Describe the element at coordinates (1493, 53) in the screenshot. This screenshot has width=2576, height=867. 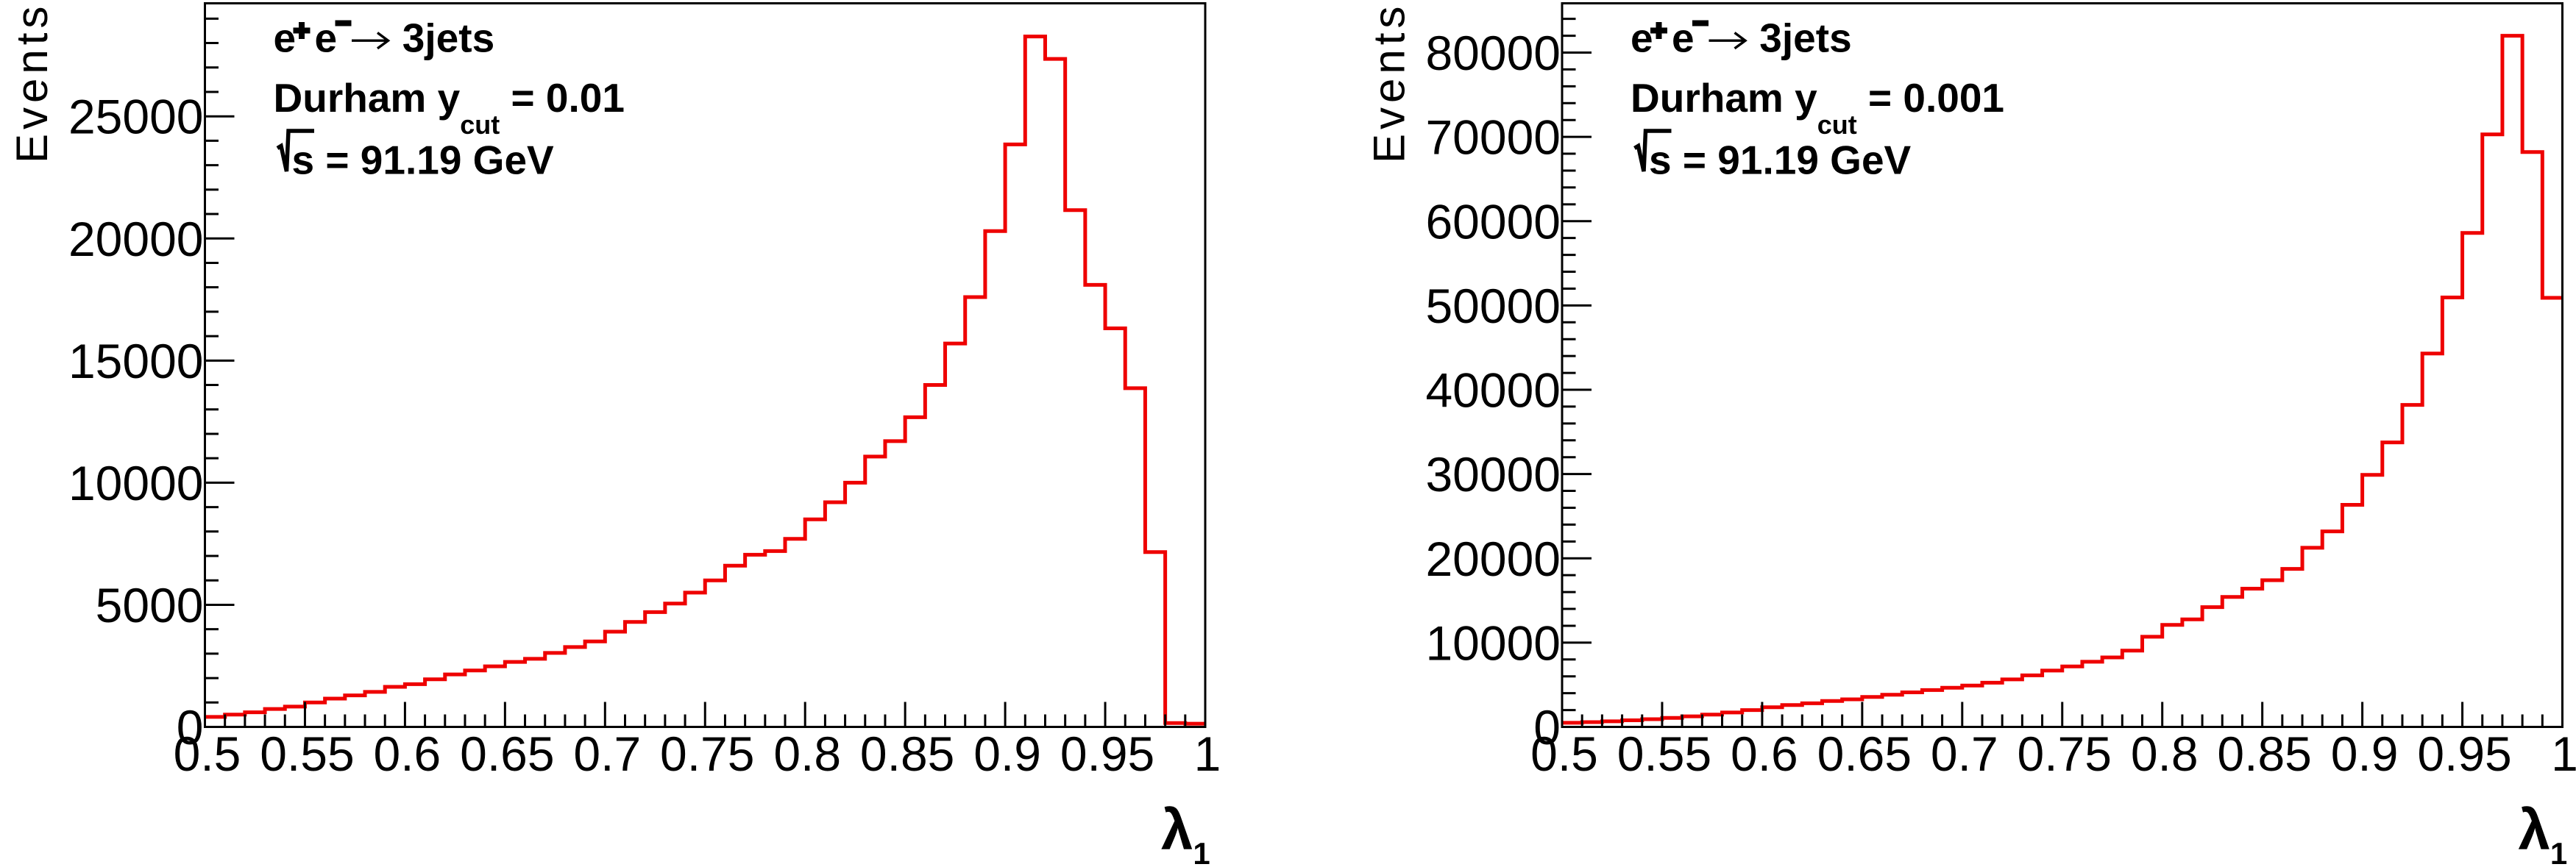
I see `svg-text: 80000` at that location.